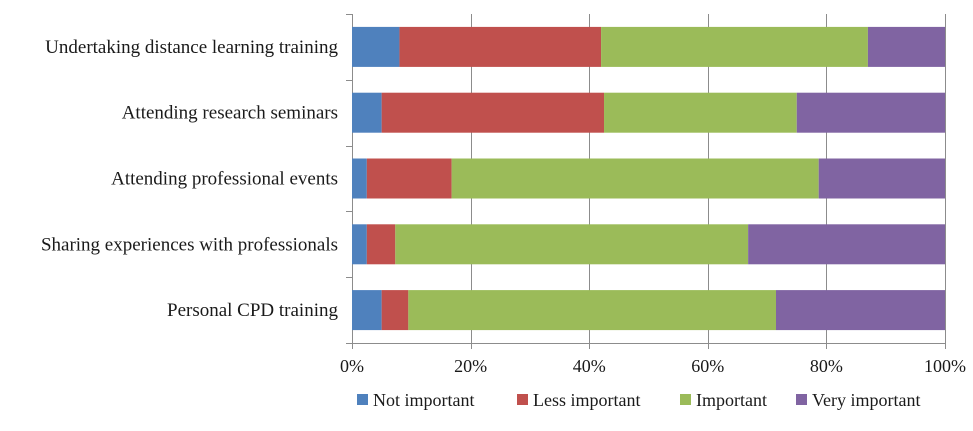  What do you see at coordinates (653, 366) in the screenshot?
I see `x-tick-labels: 0% 20% 40% 60% 80% 100%` at bounding box center [653, 366].